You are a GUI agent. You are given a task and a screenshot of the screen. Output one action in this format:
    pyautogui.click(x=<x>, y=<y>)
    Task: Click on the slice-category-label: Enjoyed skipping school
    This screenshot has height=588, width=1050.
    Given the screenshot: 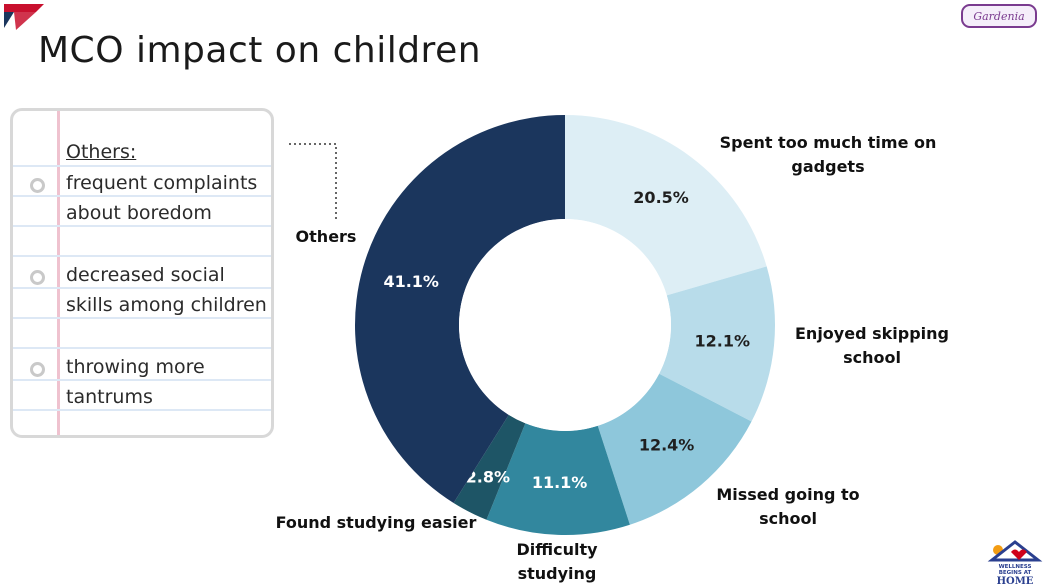 What is the action you would take?
    pyautogui.click(x=872, y=345)
    